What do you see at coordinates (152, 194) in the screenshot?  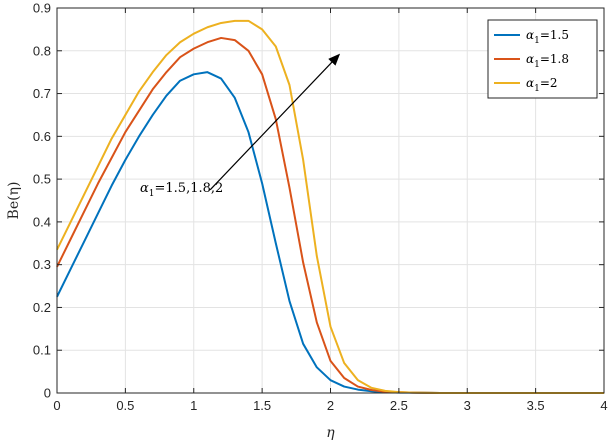 I see `annotation-subscript: 1` at bounding box center [152, 194].